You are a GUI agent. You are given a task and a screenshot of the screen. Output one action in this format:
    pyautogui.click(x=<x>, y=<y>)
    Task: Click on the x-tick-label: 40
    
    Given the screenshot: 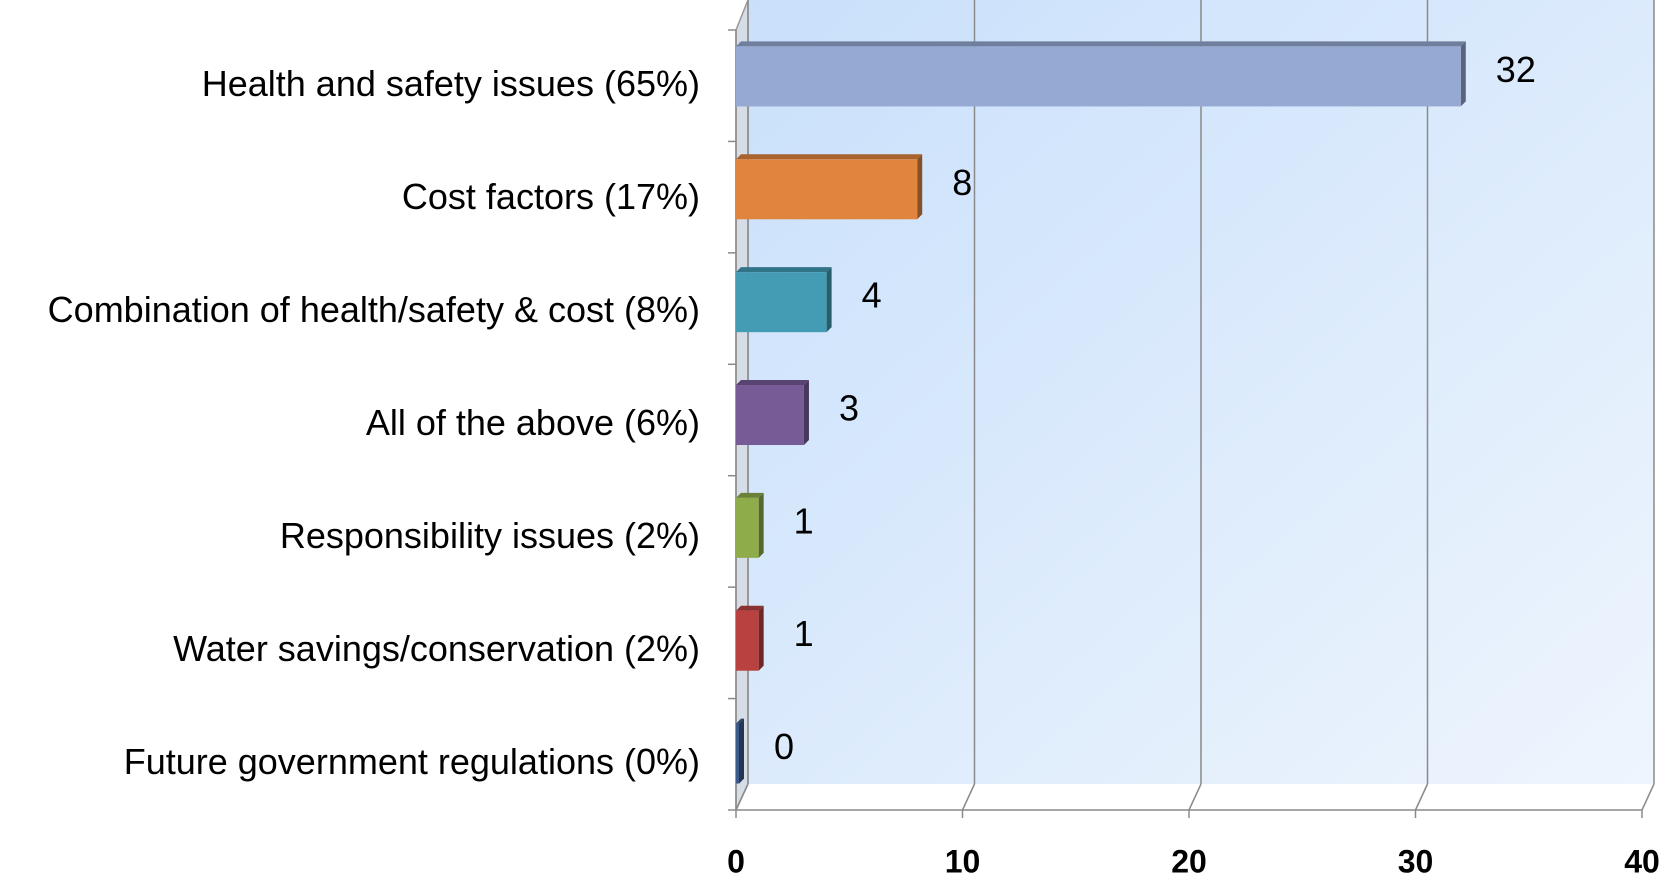 What is the action you would take?
    pyautogui.click(x=1642, y=861)
    